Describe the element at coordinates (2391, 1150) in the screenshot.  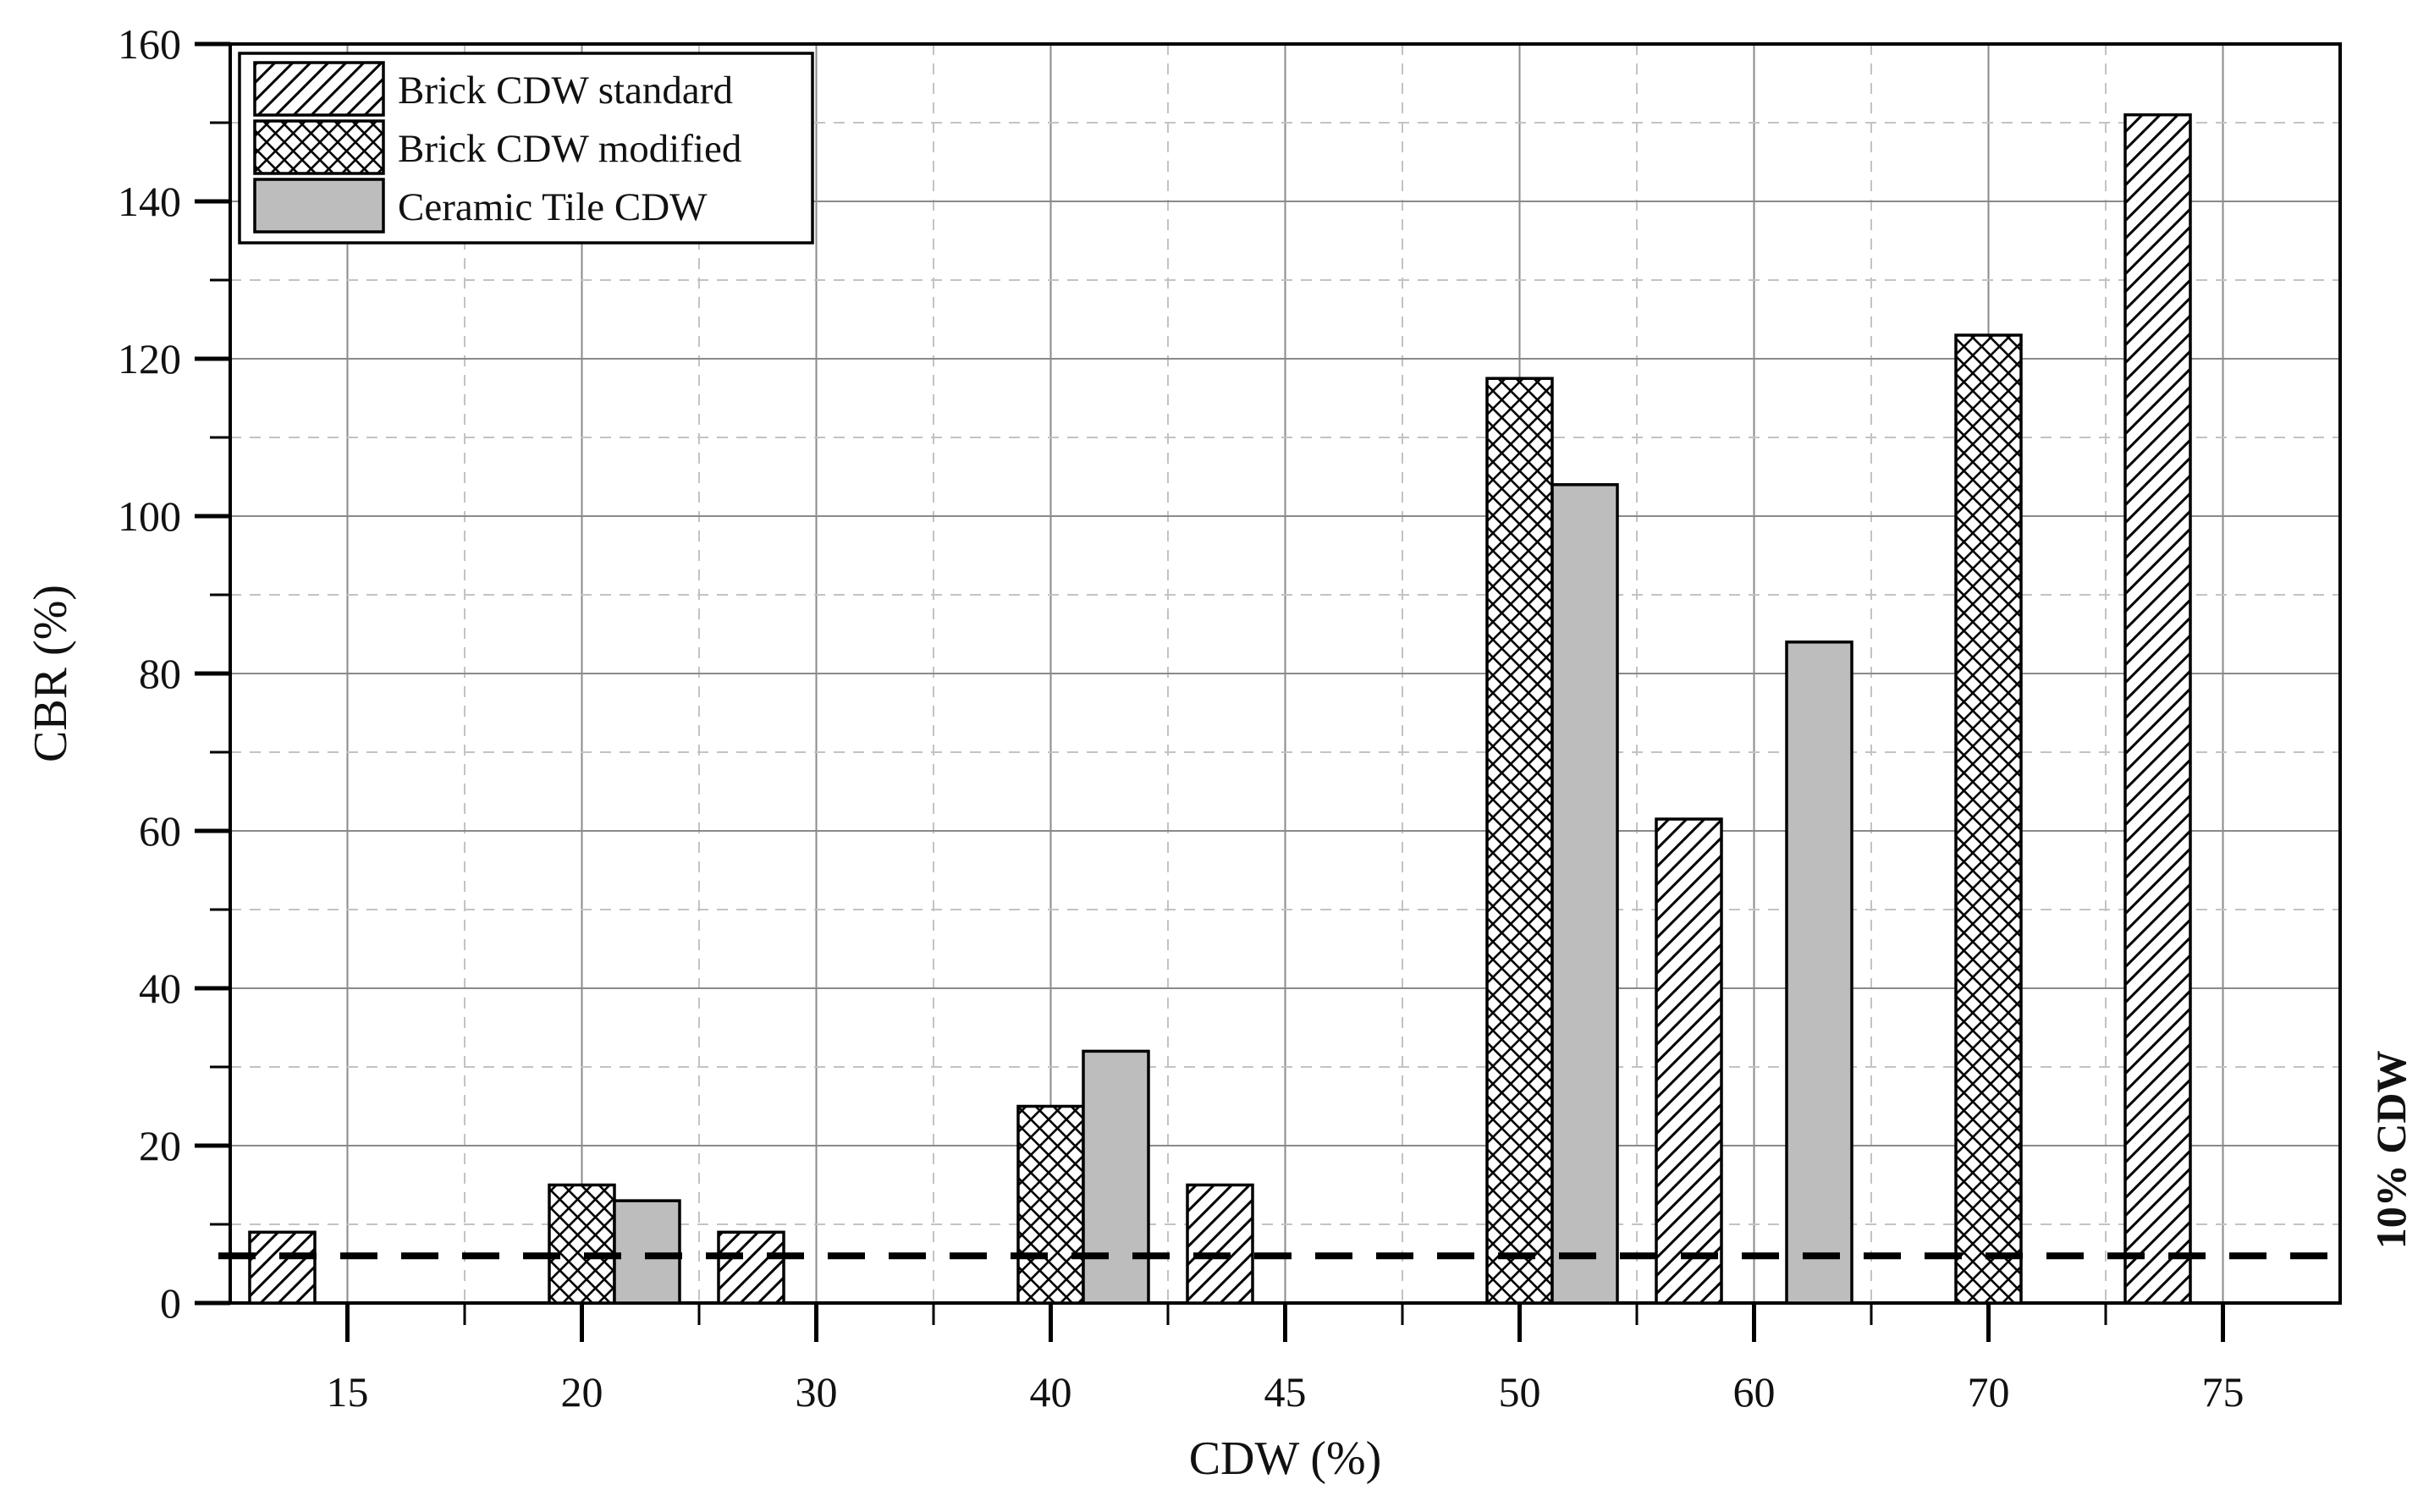
I see `reference-line-label: 10% CDW` at that location.